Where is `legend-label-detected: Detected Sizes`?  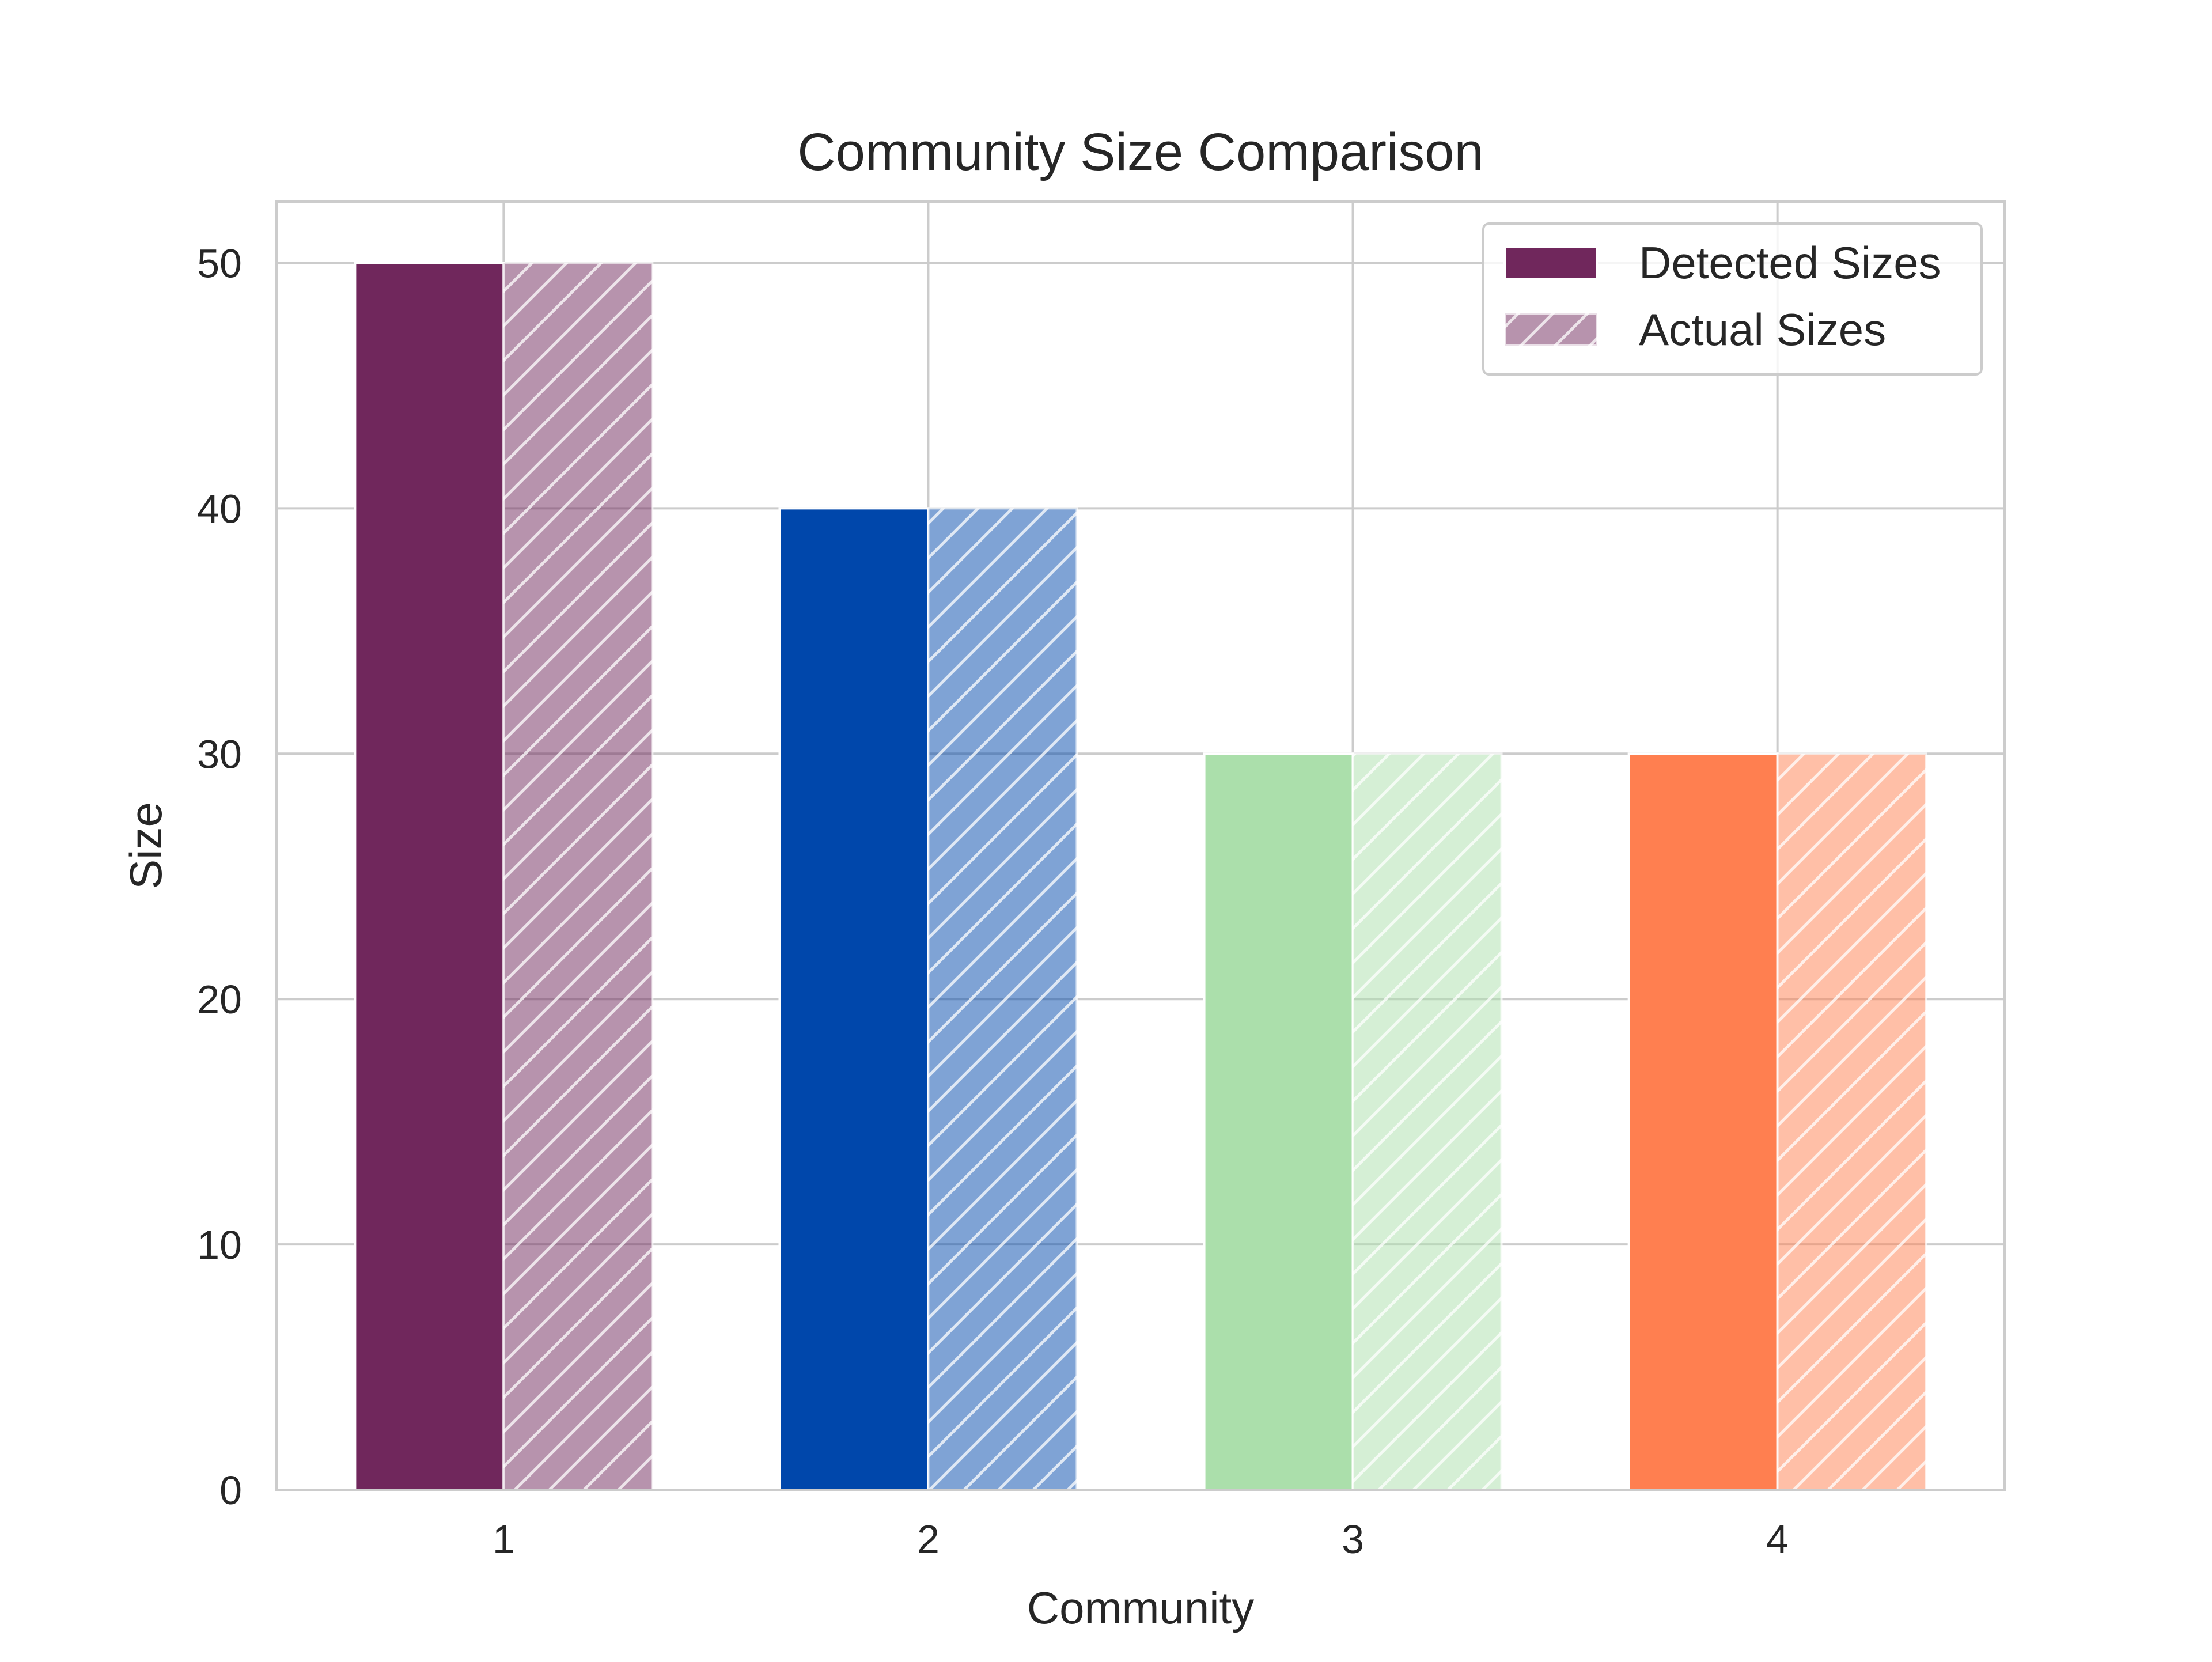
legend-label-detected: Detected Sizes is located at coordinates (1790, 262).